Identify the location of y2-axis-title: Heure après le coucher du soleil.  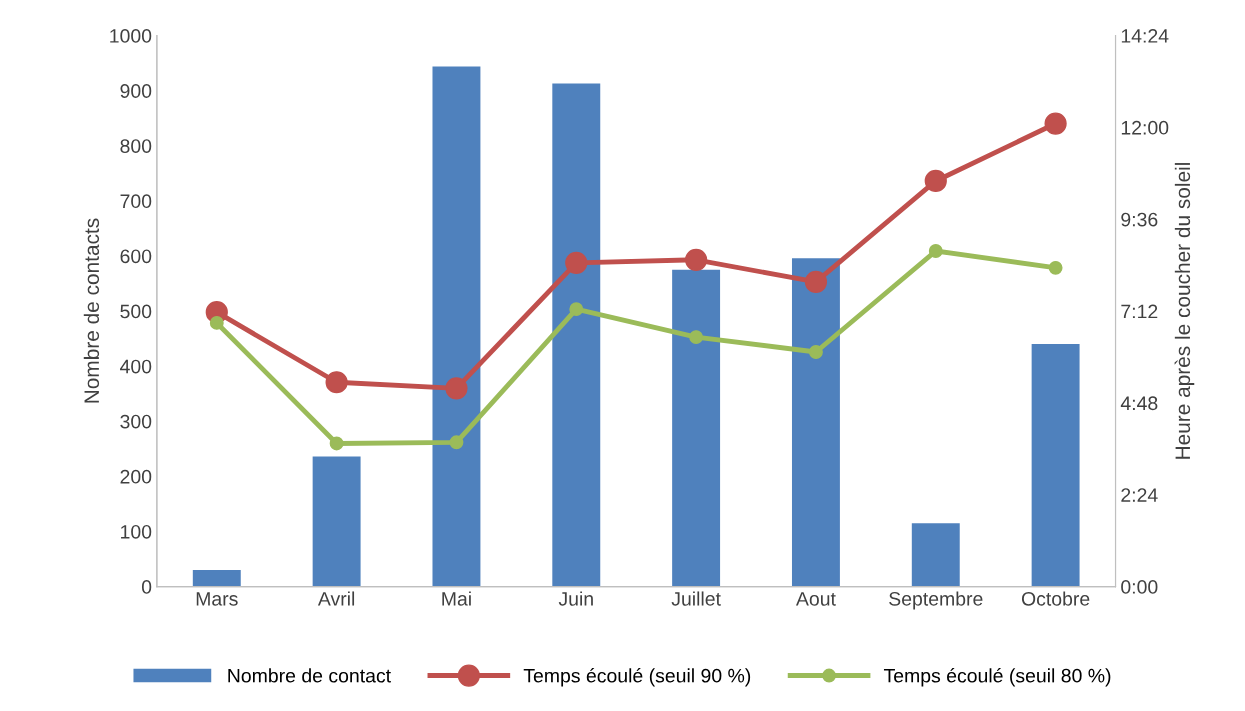
(1184, 311).